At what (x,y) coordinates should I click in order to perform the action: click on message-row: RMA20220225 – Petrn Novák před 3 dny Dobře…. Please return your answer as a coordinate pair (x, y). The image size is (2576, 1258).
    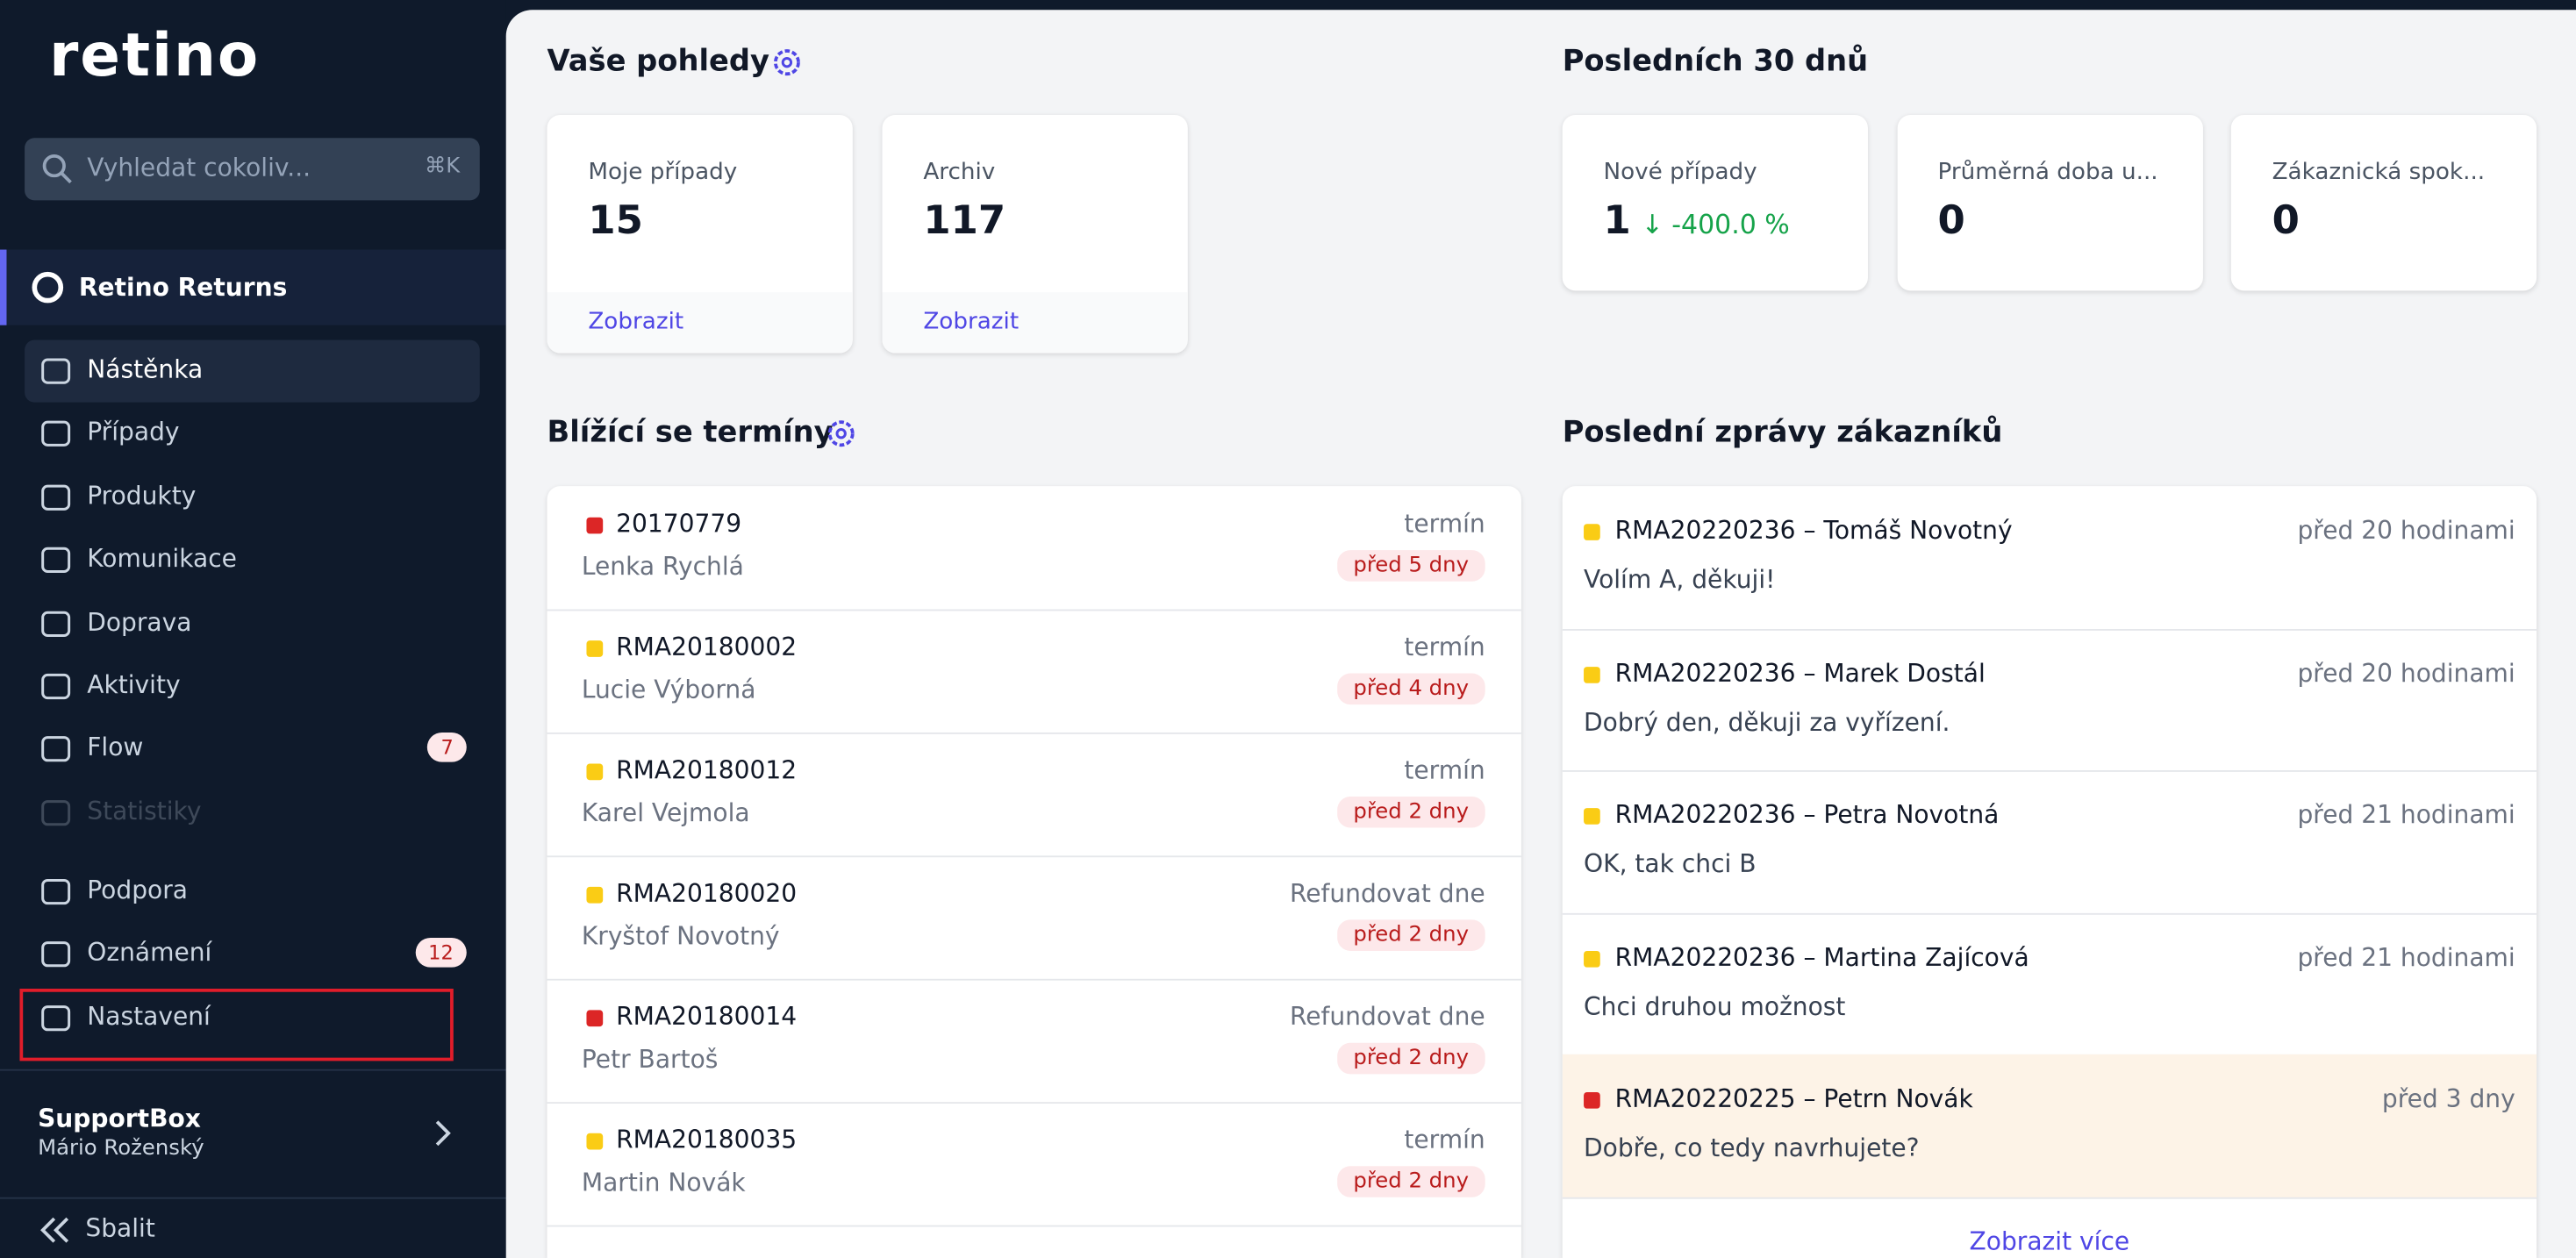
    Looking at the image, I should click on (2049, 1126).